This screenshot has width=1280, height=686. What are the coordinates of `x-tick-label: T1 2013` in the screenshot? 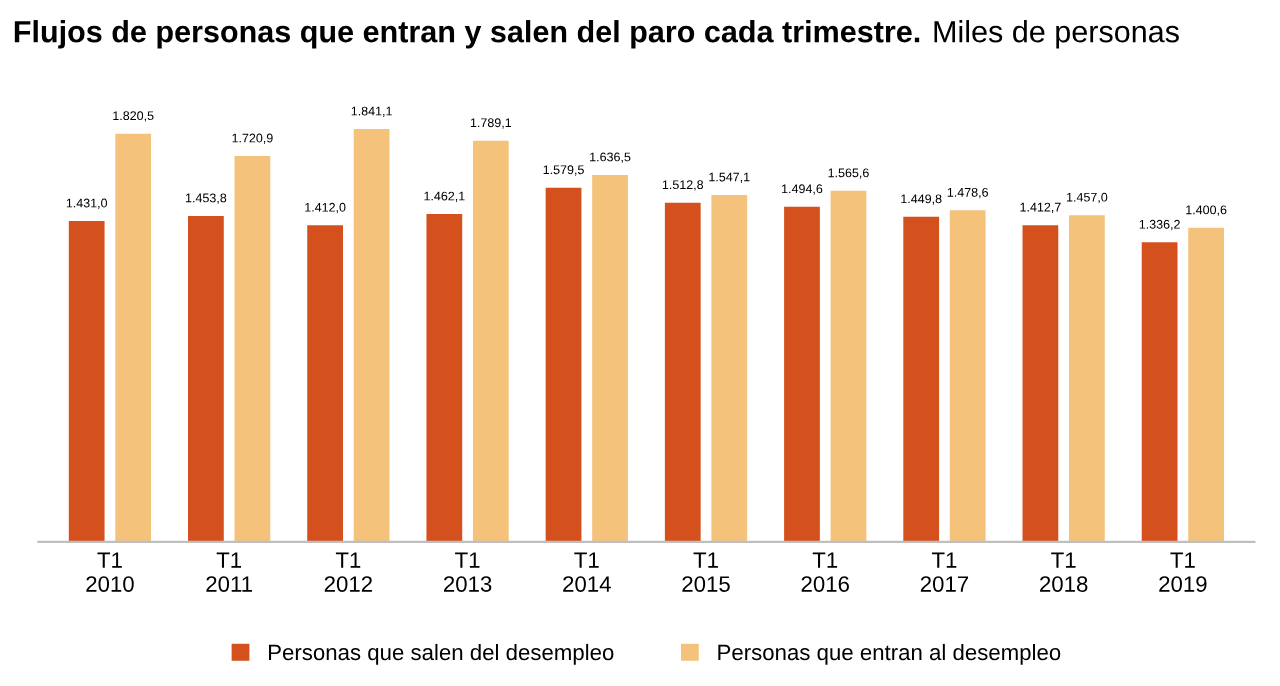 It's located at (467, 572).